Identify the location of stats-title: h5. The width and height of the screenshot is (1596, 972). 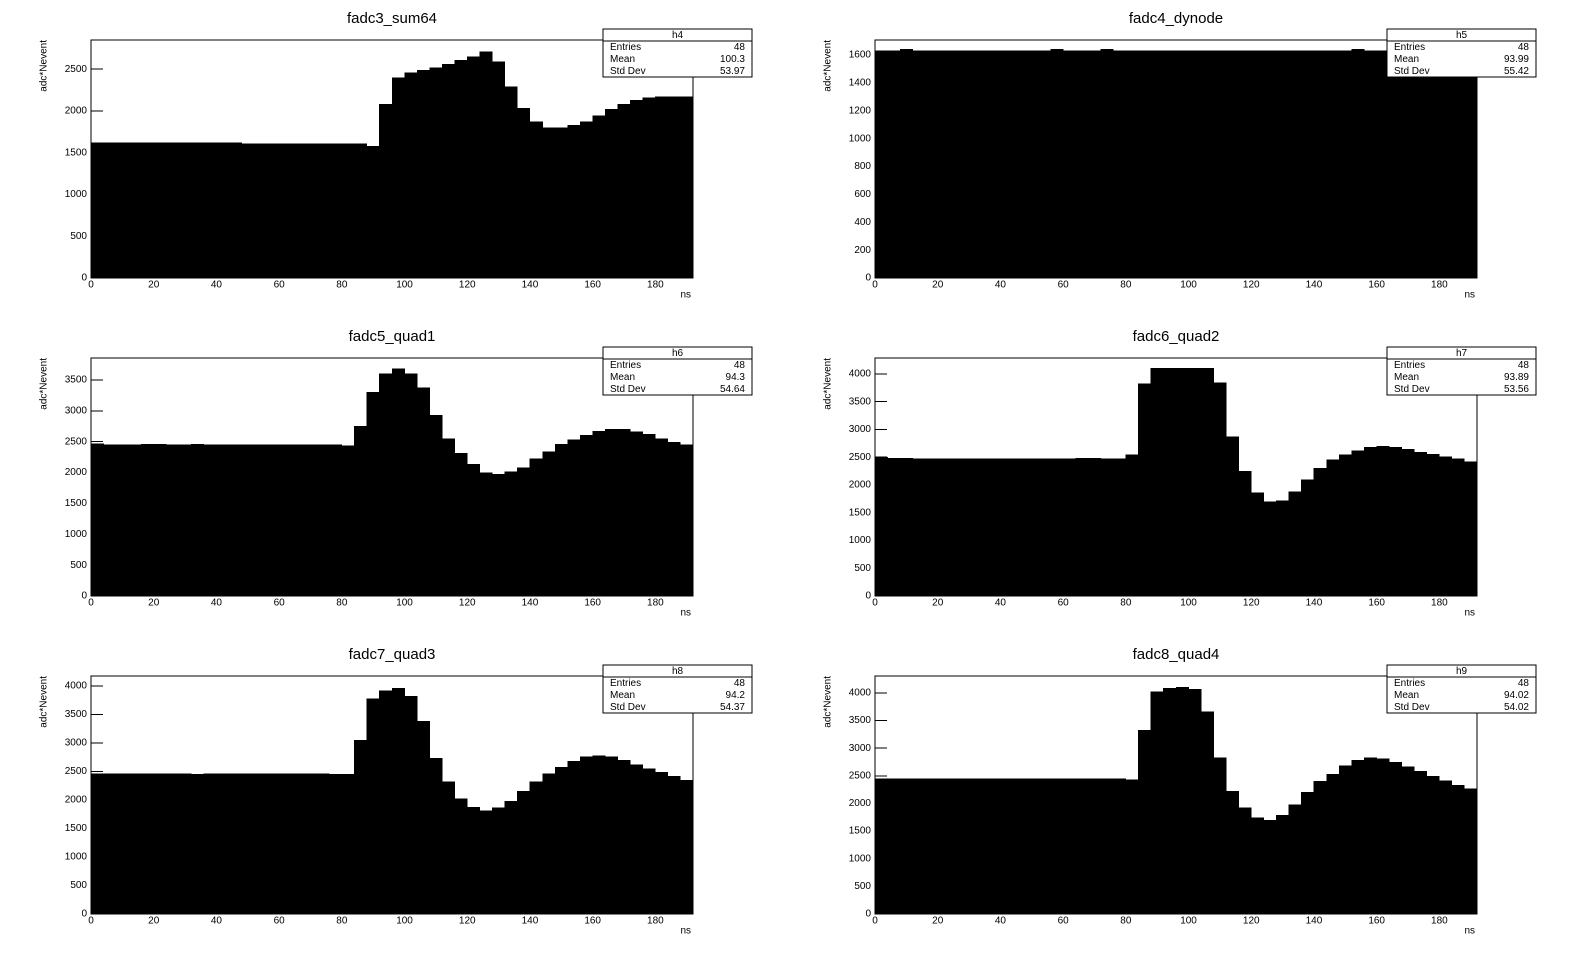
(1462, 35).